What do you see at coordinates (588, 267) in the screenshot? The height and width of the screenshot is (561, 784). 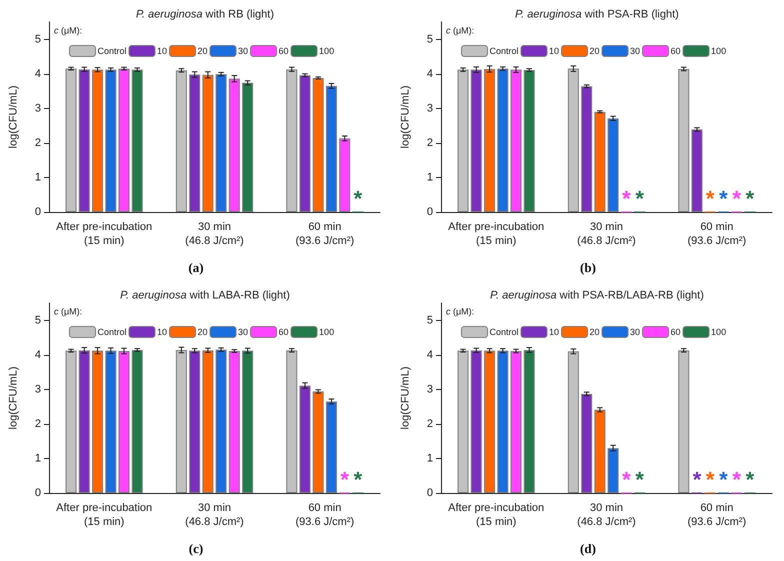 I see `text: (b)` at bounding box center [588, 267].